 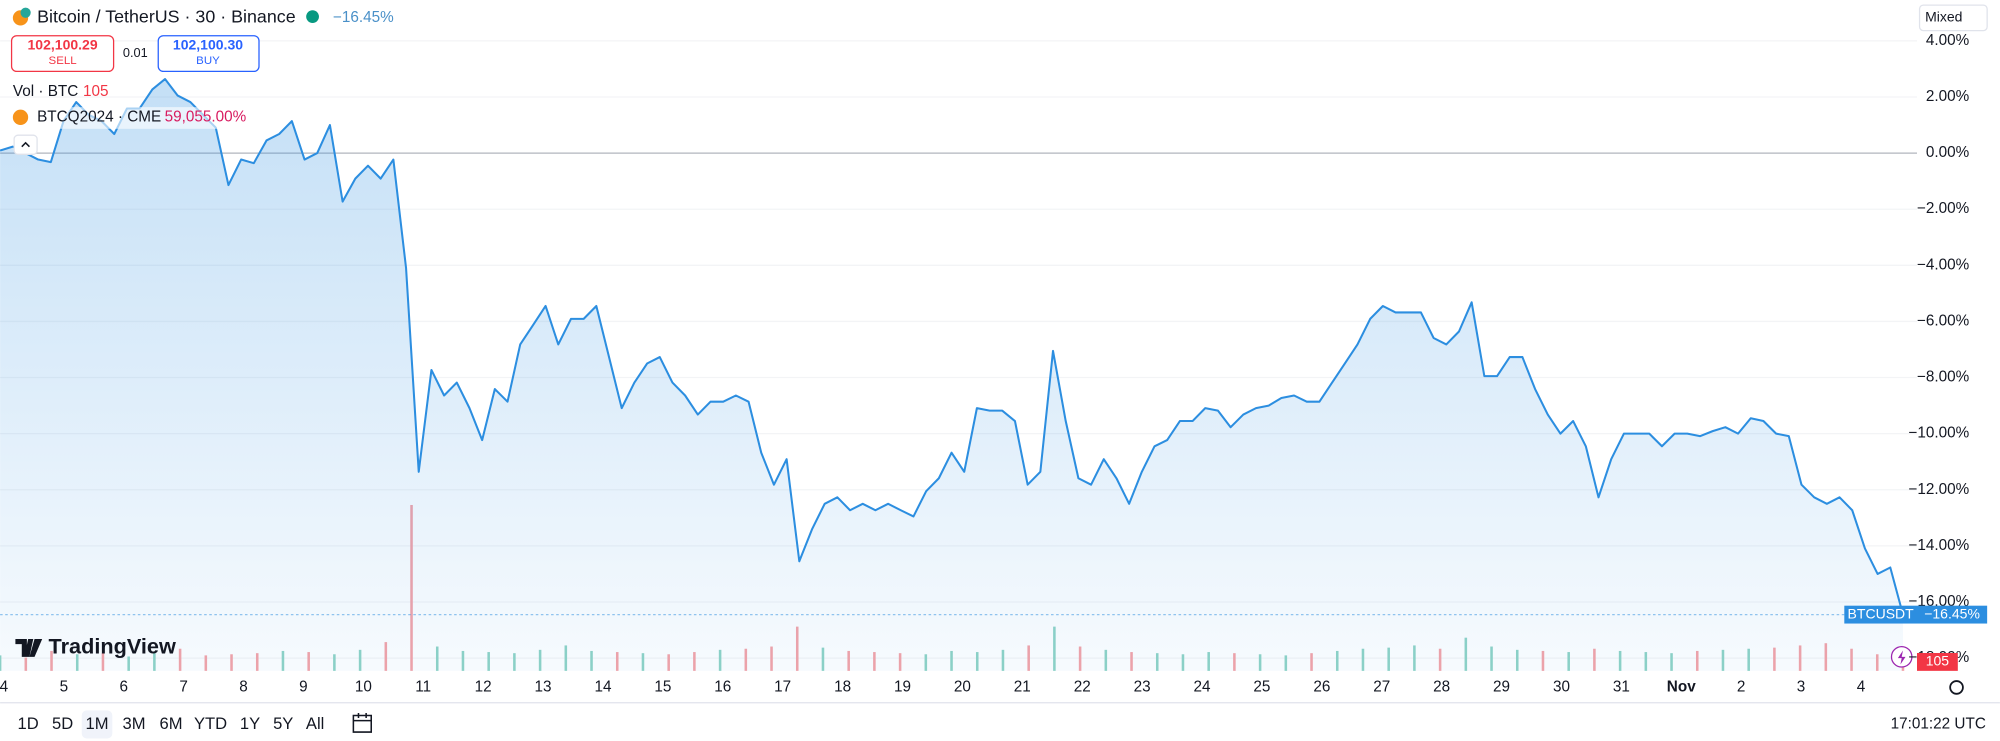 I want to click on x-tick-label: 23, so click(x=1142, y=686).